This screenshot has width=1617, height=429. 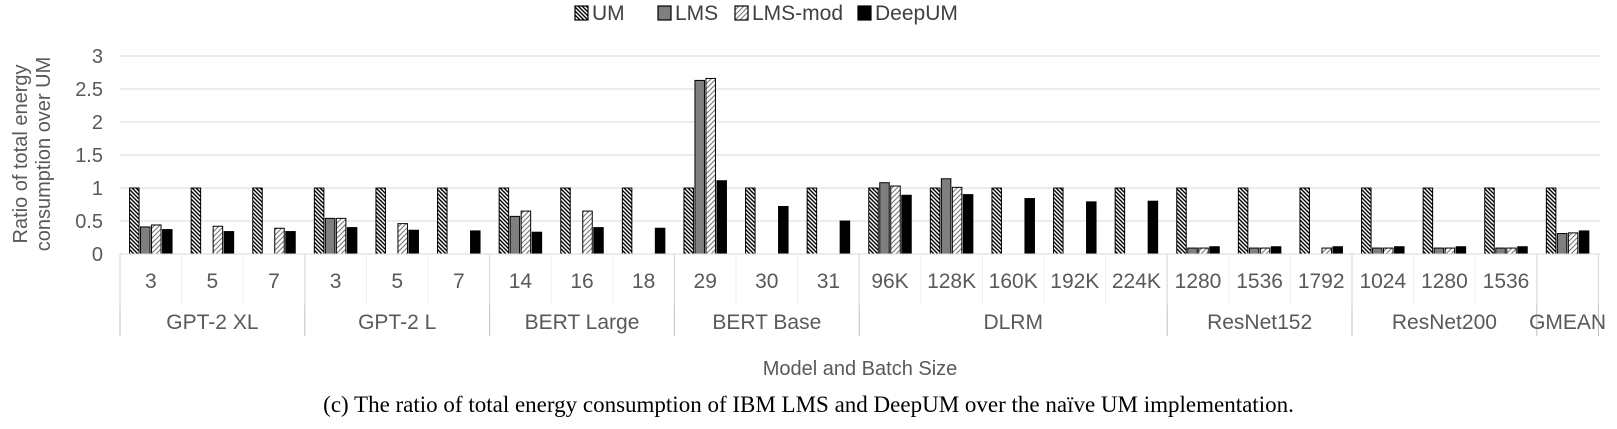 What do you see at coordinates (1567, 322) in the screenshot?
I see `group-label-gmean: GMEAN` at bounding box center [1567, 322].